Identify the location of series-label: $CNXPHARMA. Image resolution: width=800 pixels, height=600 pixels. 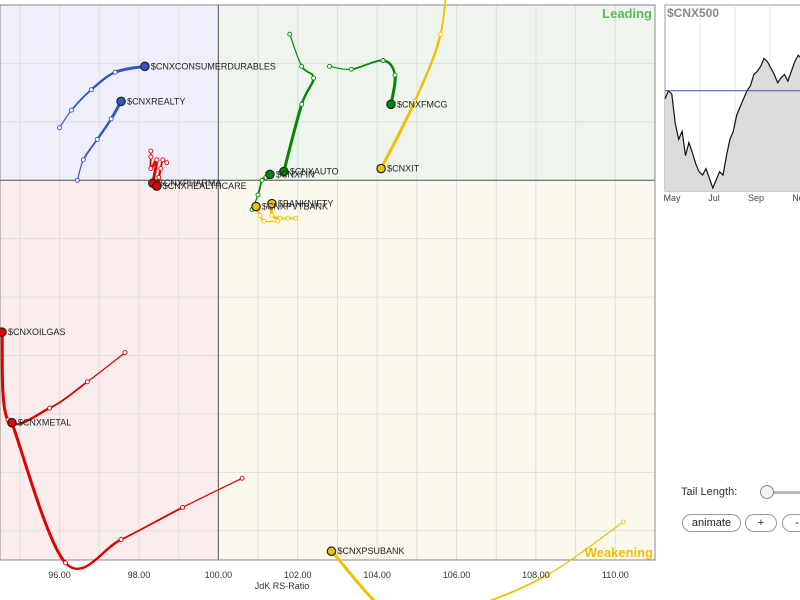
(190, 183).